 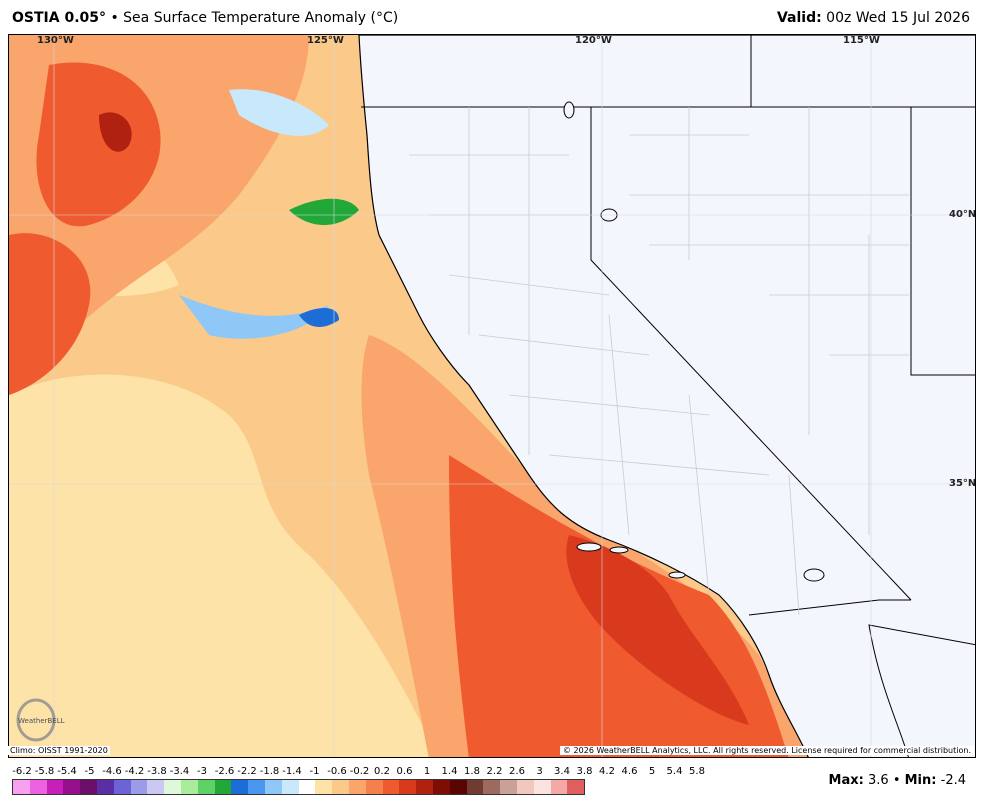 I want to click on weatherbell-logo: WeatherBELL, so click(x=40, y=720).